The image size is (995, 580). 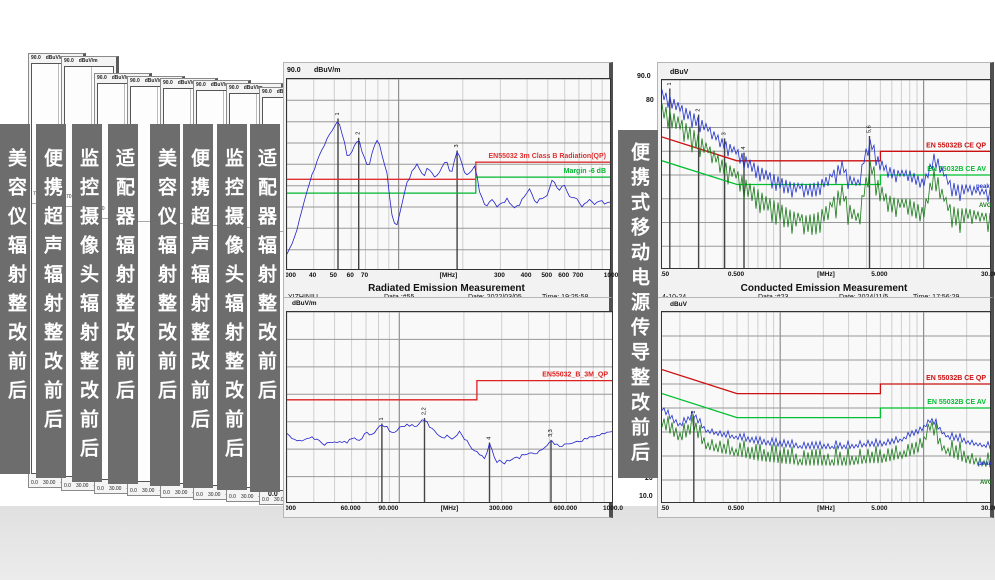 What do you see at coordinates (123, 278) in the screenshot?
I see `label-bar-text: 适配器辐射整改前后` at bounding box center [123, 278].